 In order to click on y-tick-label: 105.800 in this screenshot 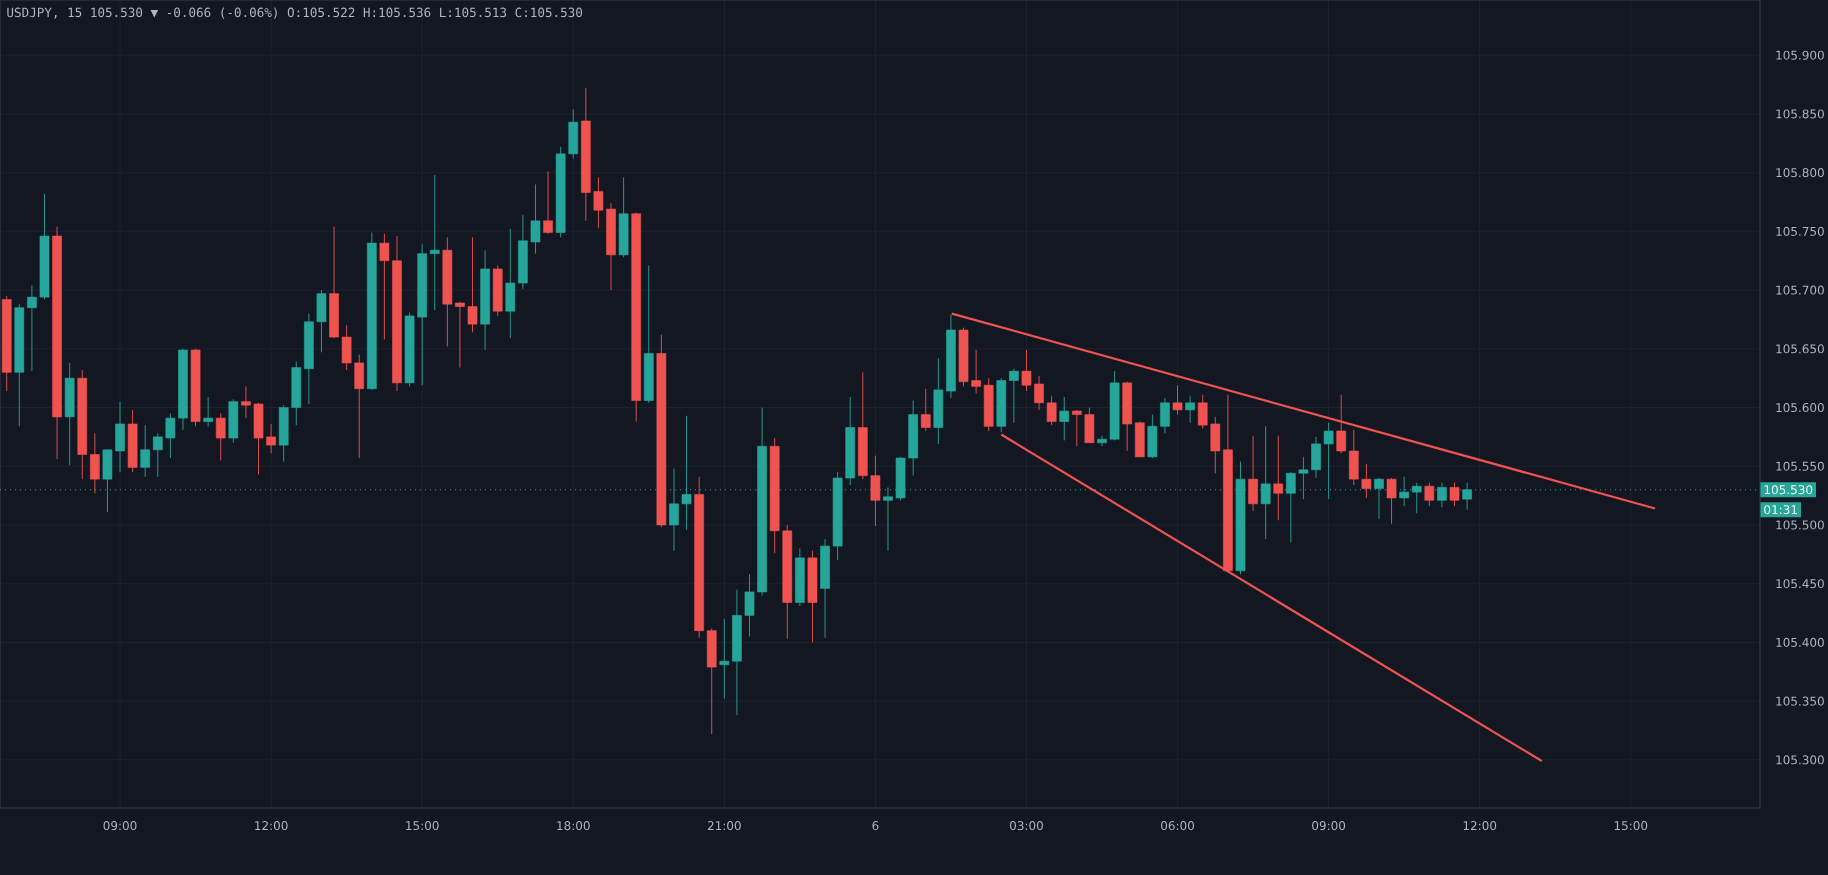, I will do `click(1800, 173)`.